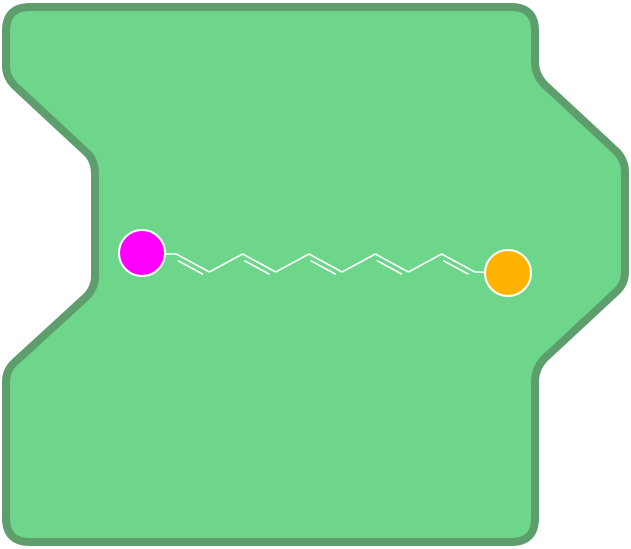  I want to click on carbon-chain, so click(326, 264).